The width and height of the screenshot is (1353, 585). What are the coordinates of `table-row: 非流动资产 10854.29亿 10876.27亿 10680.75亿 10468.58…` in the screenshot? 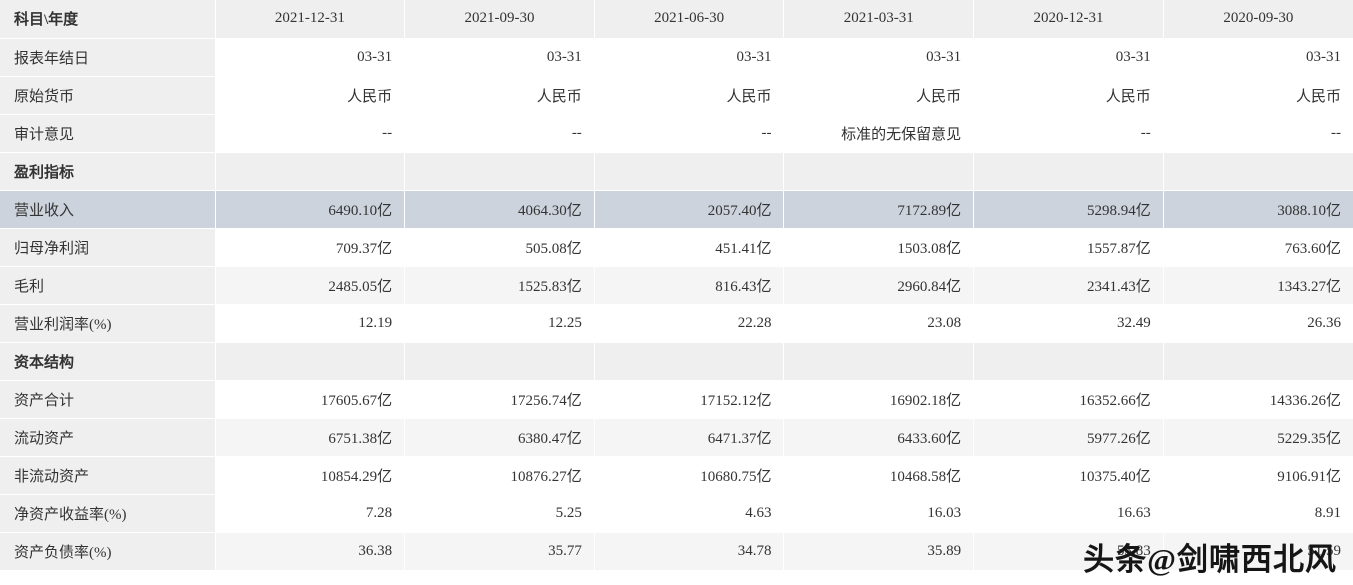 It's located at (676, 475).